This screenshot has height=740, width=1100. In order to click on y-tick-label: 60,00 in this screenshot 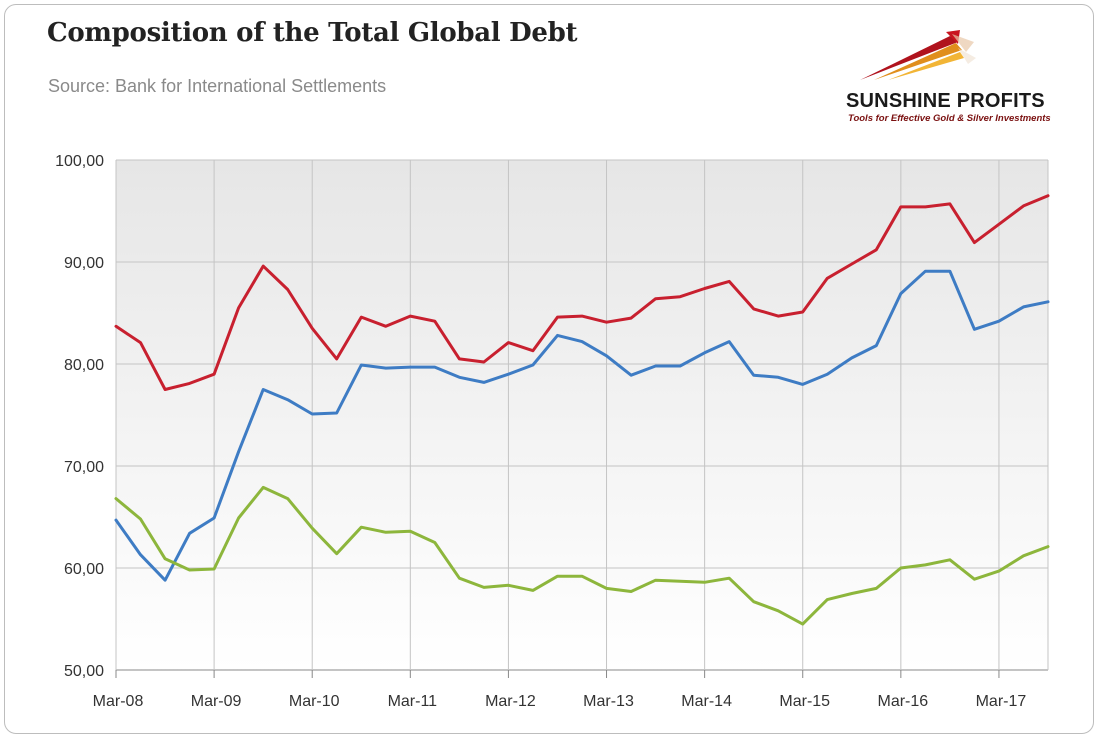, I will do `click(84, 569)`.